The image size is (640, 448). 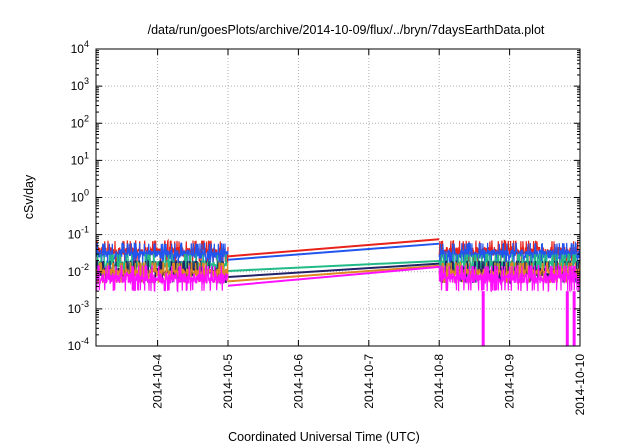 What do you see at coordinates (29, 196) in the screenshot?
I see `y-axis-label: cSv/day` at bounding box center [29, 196].